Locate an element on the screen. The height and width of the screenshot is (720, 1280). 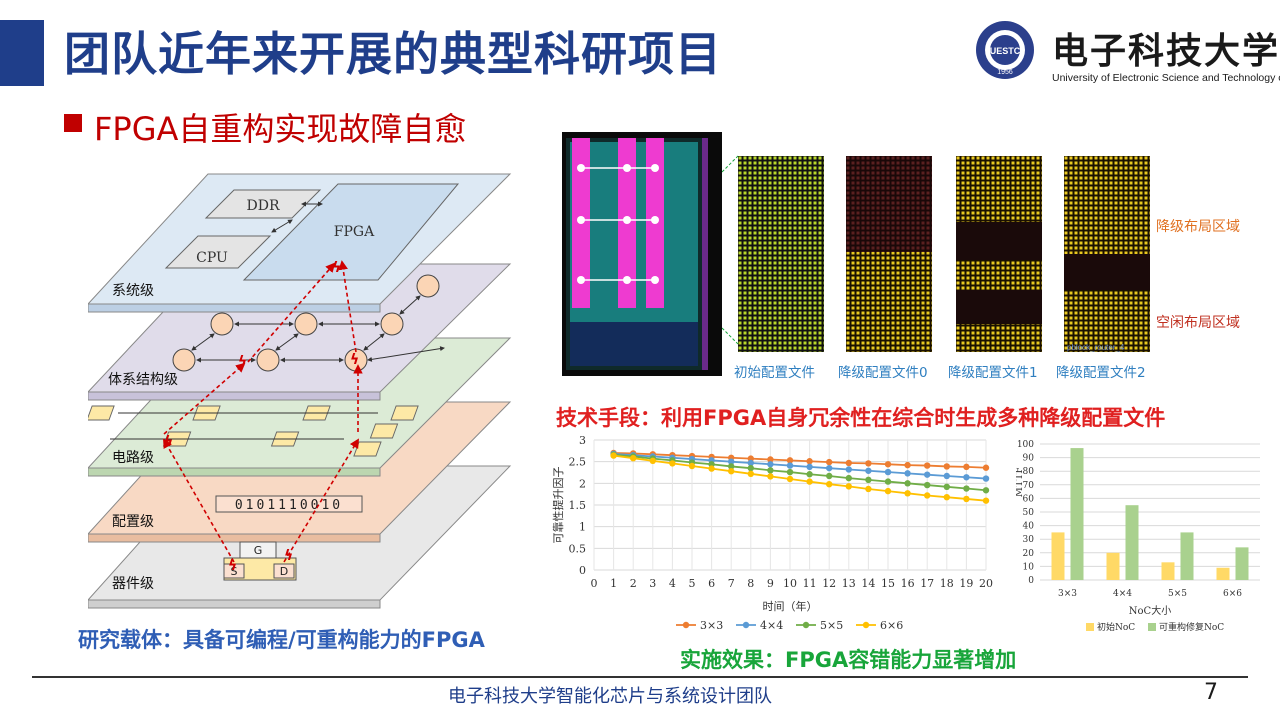
y-tick-label: 2 is located at coordinates (582, 483).